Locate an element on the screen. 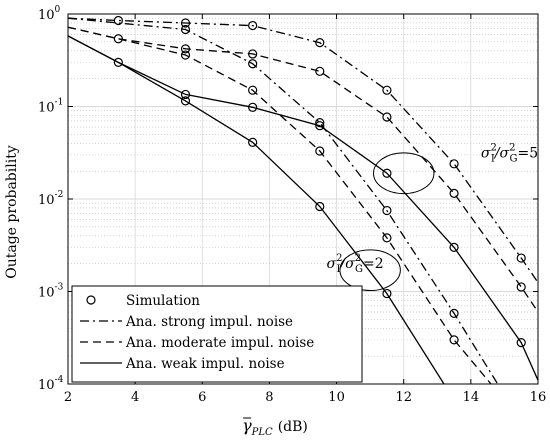  y-axis-label: Outage probability is located at coordinates (12, 212).